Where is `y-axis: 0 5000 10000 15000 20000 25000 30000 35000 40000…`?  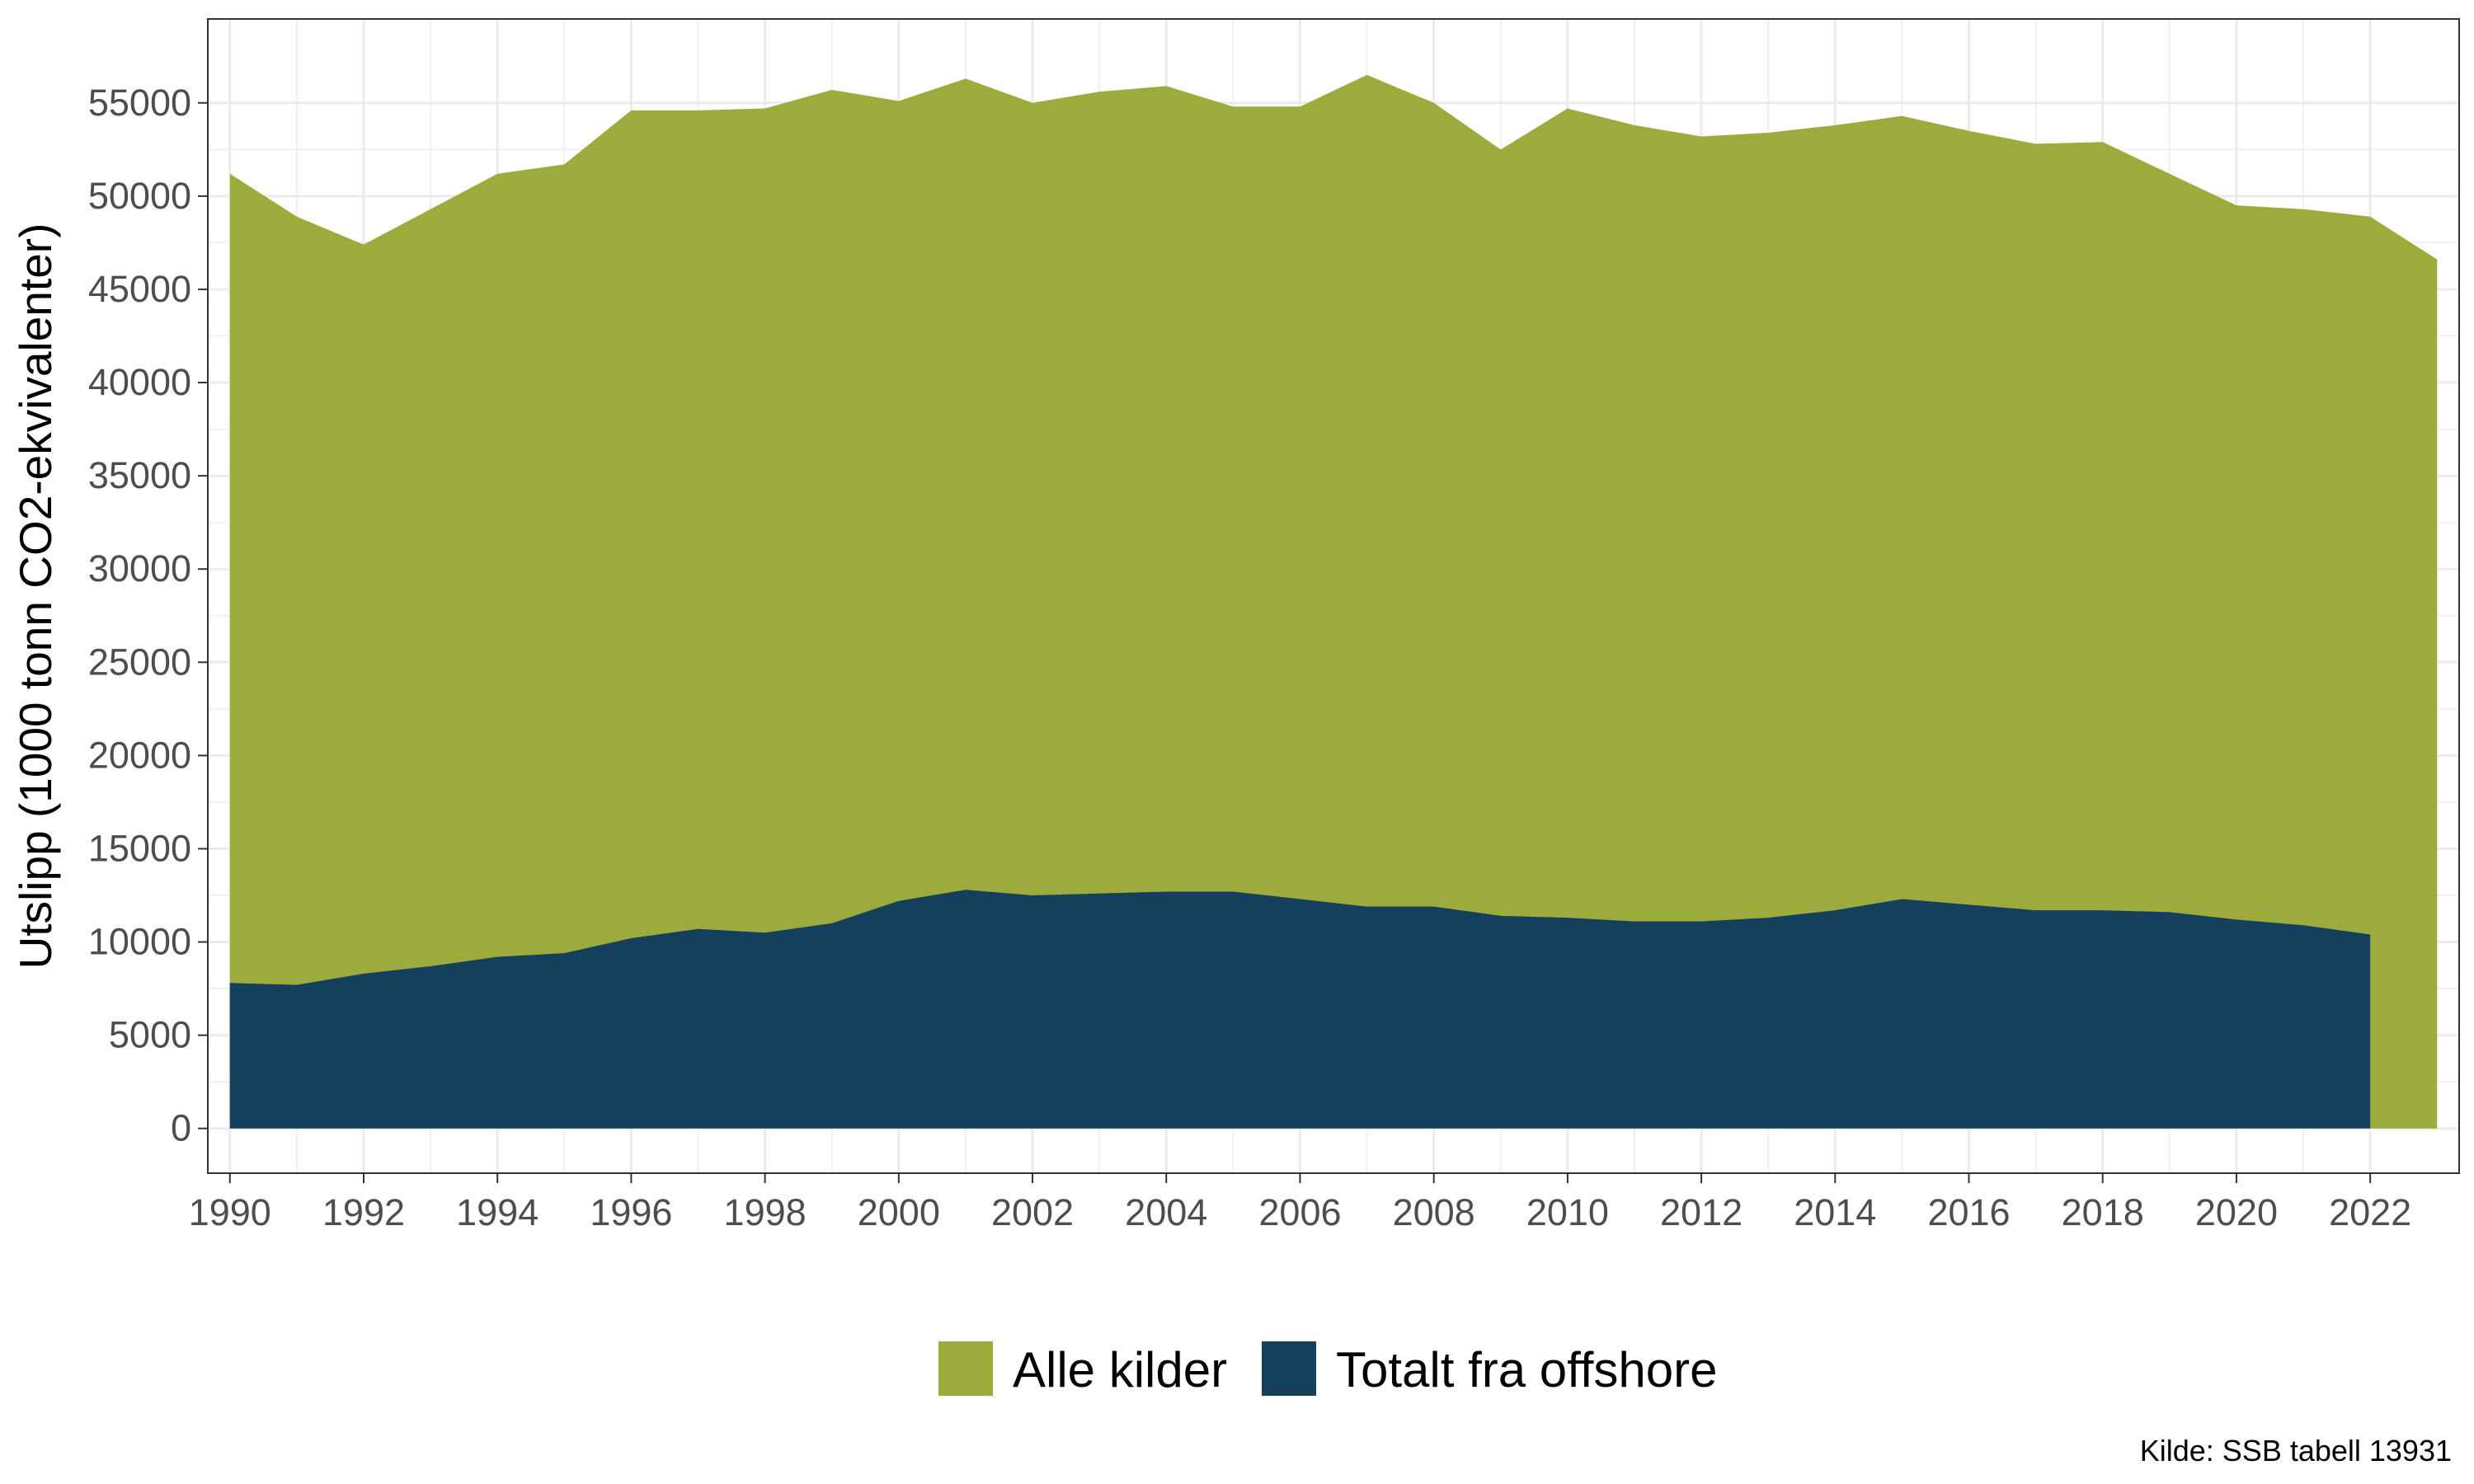
y-axis: 0 5000 10000 15000 20000 25000 30000 35000 40000… is located at coordinates (148, 615).